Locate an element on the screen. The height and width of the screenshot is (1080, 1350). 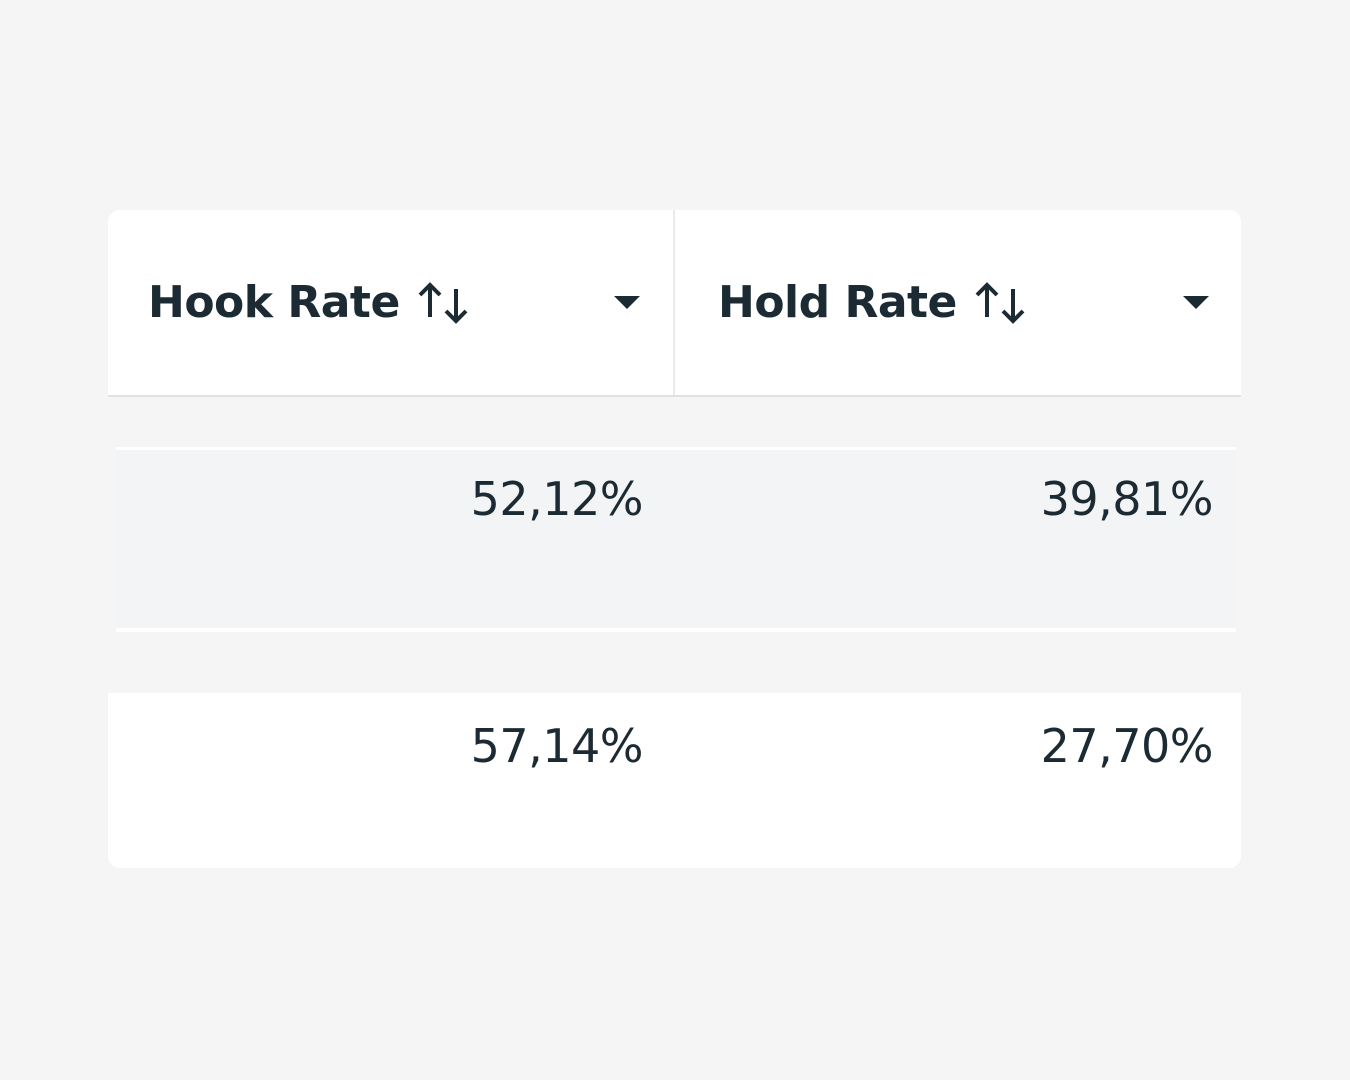
cell-value: 27,70% is located at coordinates (1127, 746).